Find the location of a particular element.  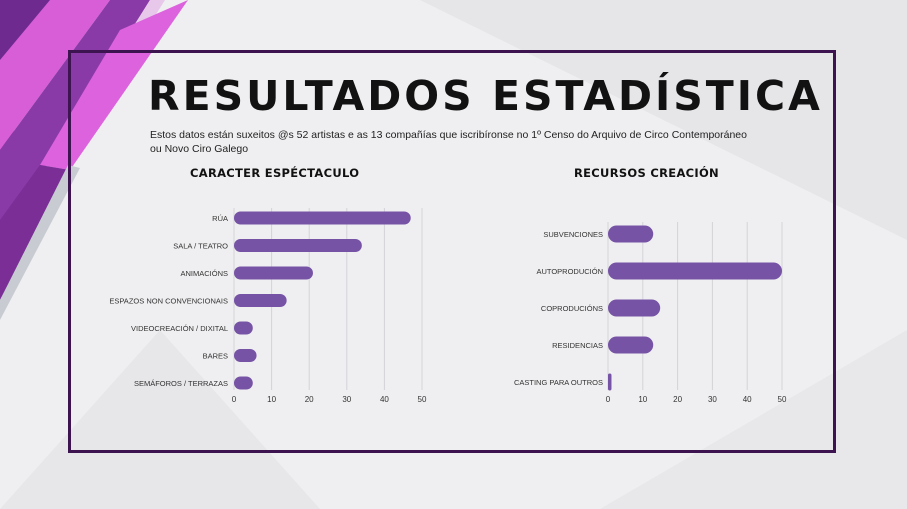

category-label: AUTOPRODUCIÓN is located at coordinates (569, 271).